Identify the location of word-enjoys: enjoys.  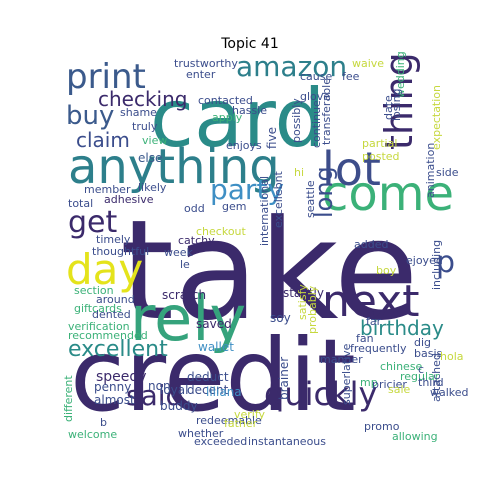
(244, 145).